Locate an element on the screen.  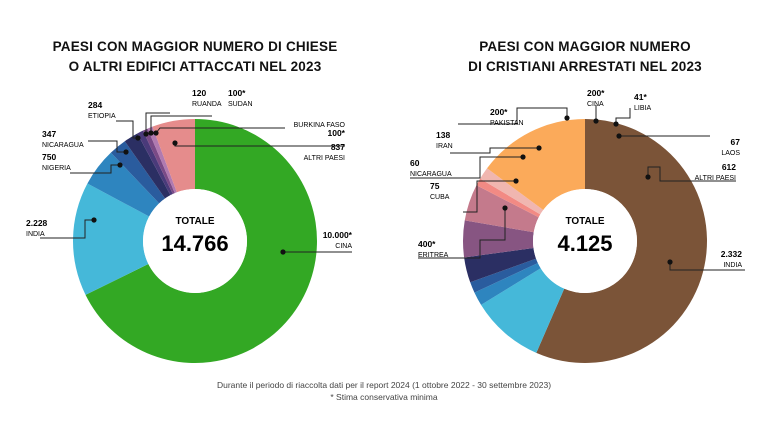
label-value-india: 2.228 is located at coordinates (37, 223).